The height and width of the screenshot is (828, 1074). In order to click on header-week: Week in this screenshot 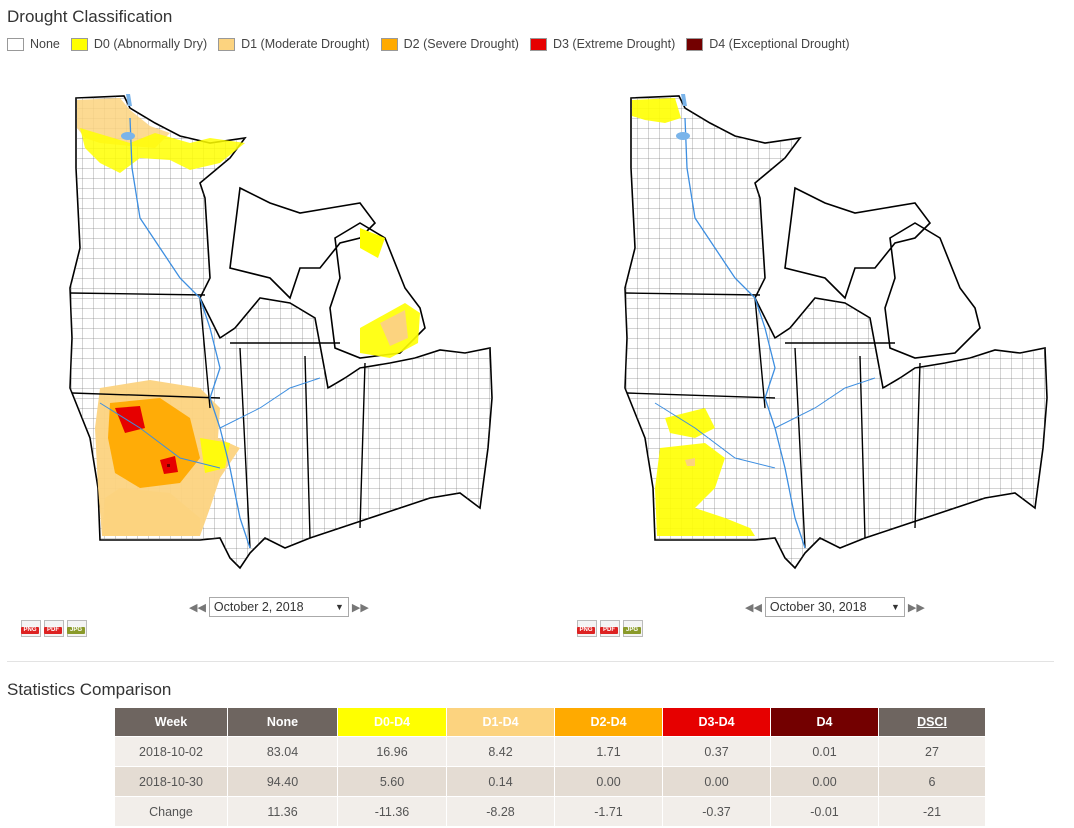, I will do `click(171, 722)`.